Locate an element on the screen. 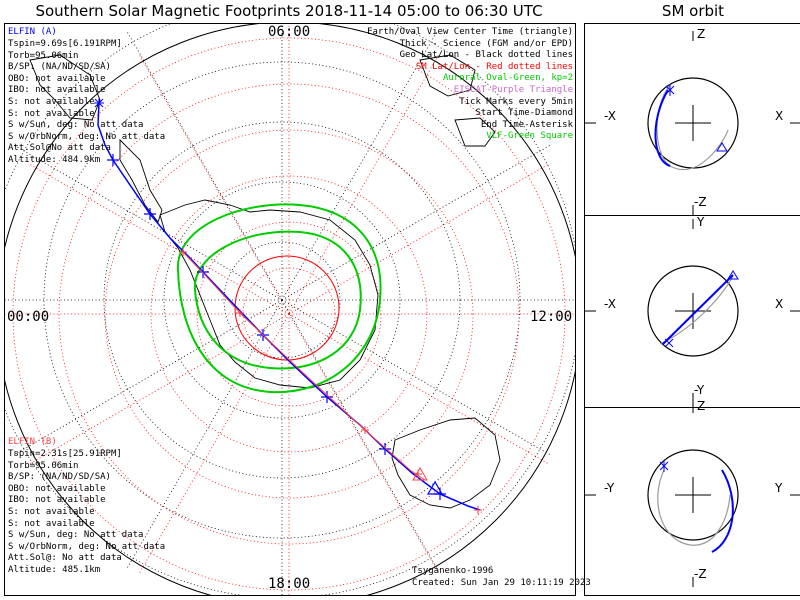 The image size is (800, 600). elfin-a-info-line: Att.Sol@No att data is located at coordinates (59, 148).